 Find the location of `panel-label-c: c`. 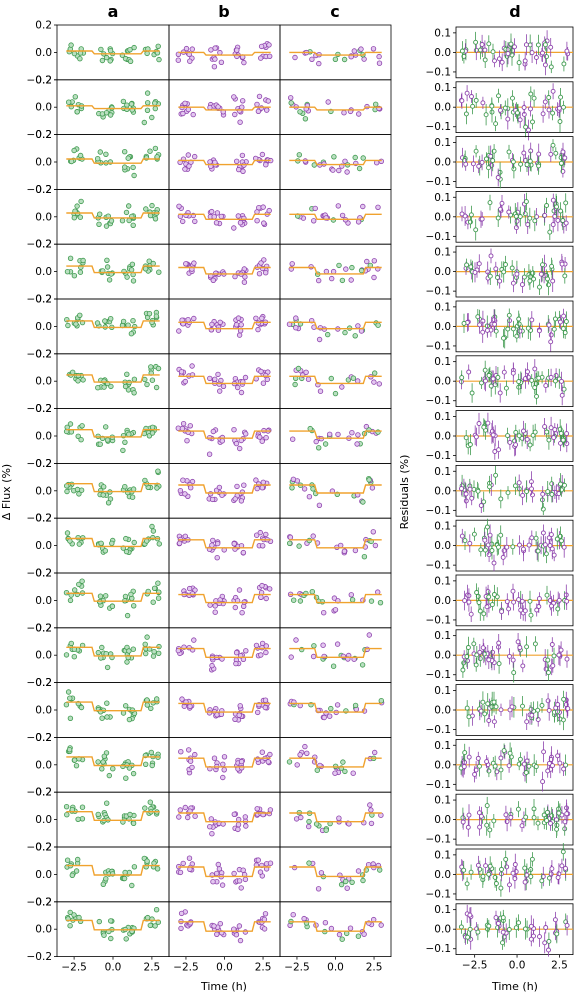

panel-label-c: c is located at coordinates (334, 11).